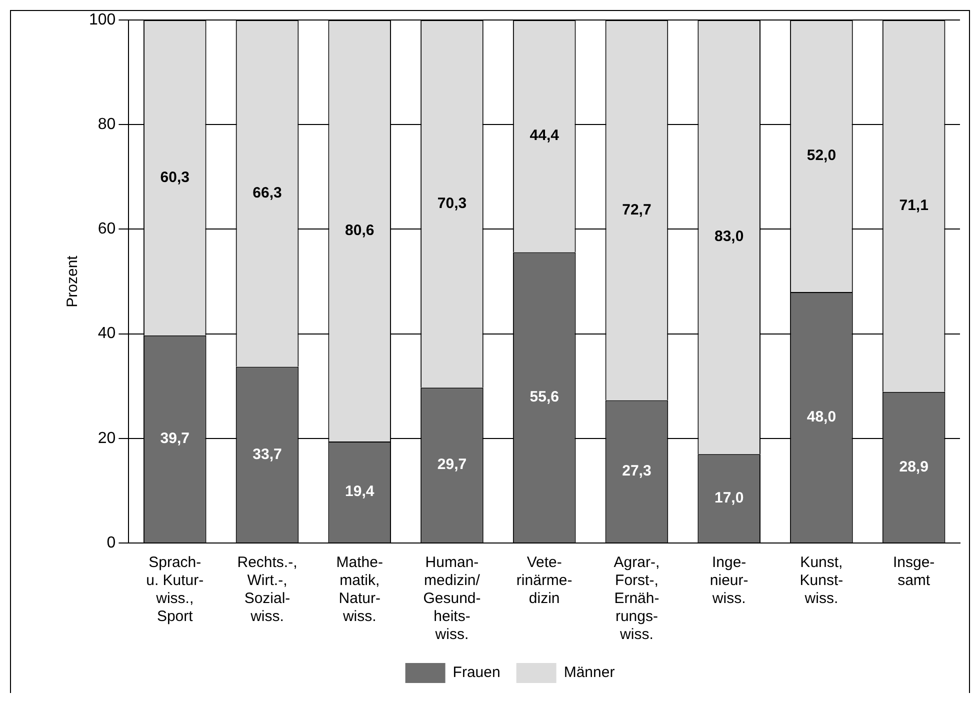 The height and width of the screenshot is (703, 980). I want to click on y-tick-label: 100, so click(102, 19).